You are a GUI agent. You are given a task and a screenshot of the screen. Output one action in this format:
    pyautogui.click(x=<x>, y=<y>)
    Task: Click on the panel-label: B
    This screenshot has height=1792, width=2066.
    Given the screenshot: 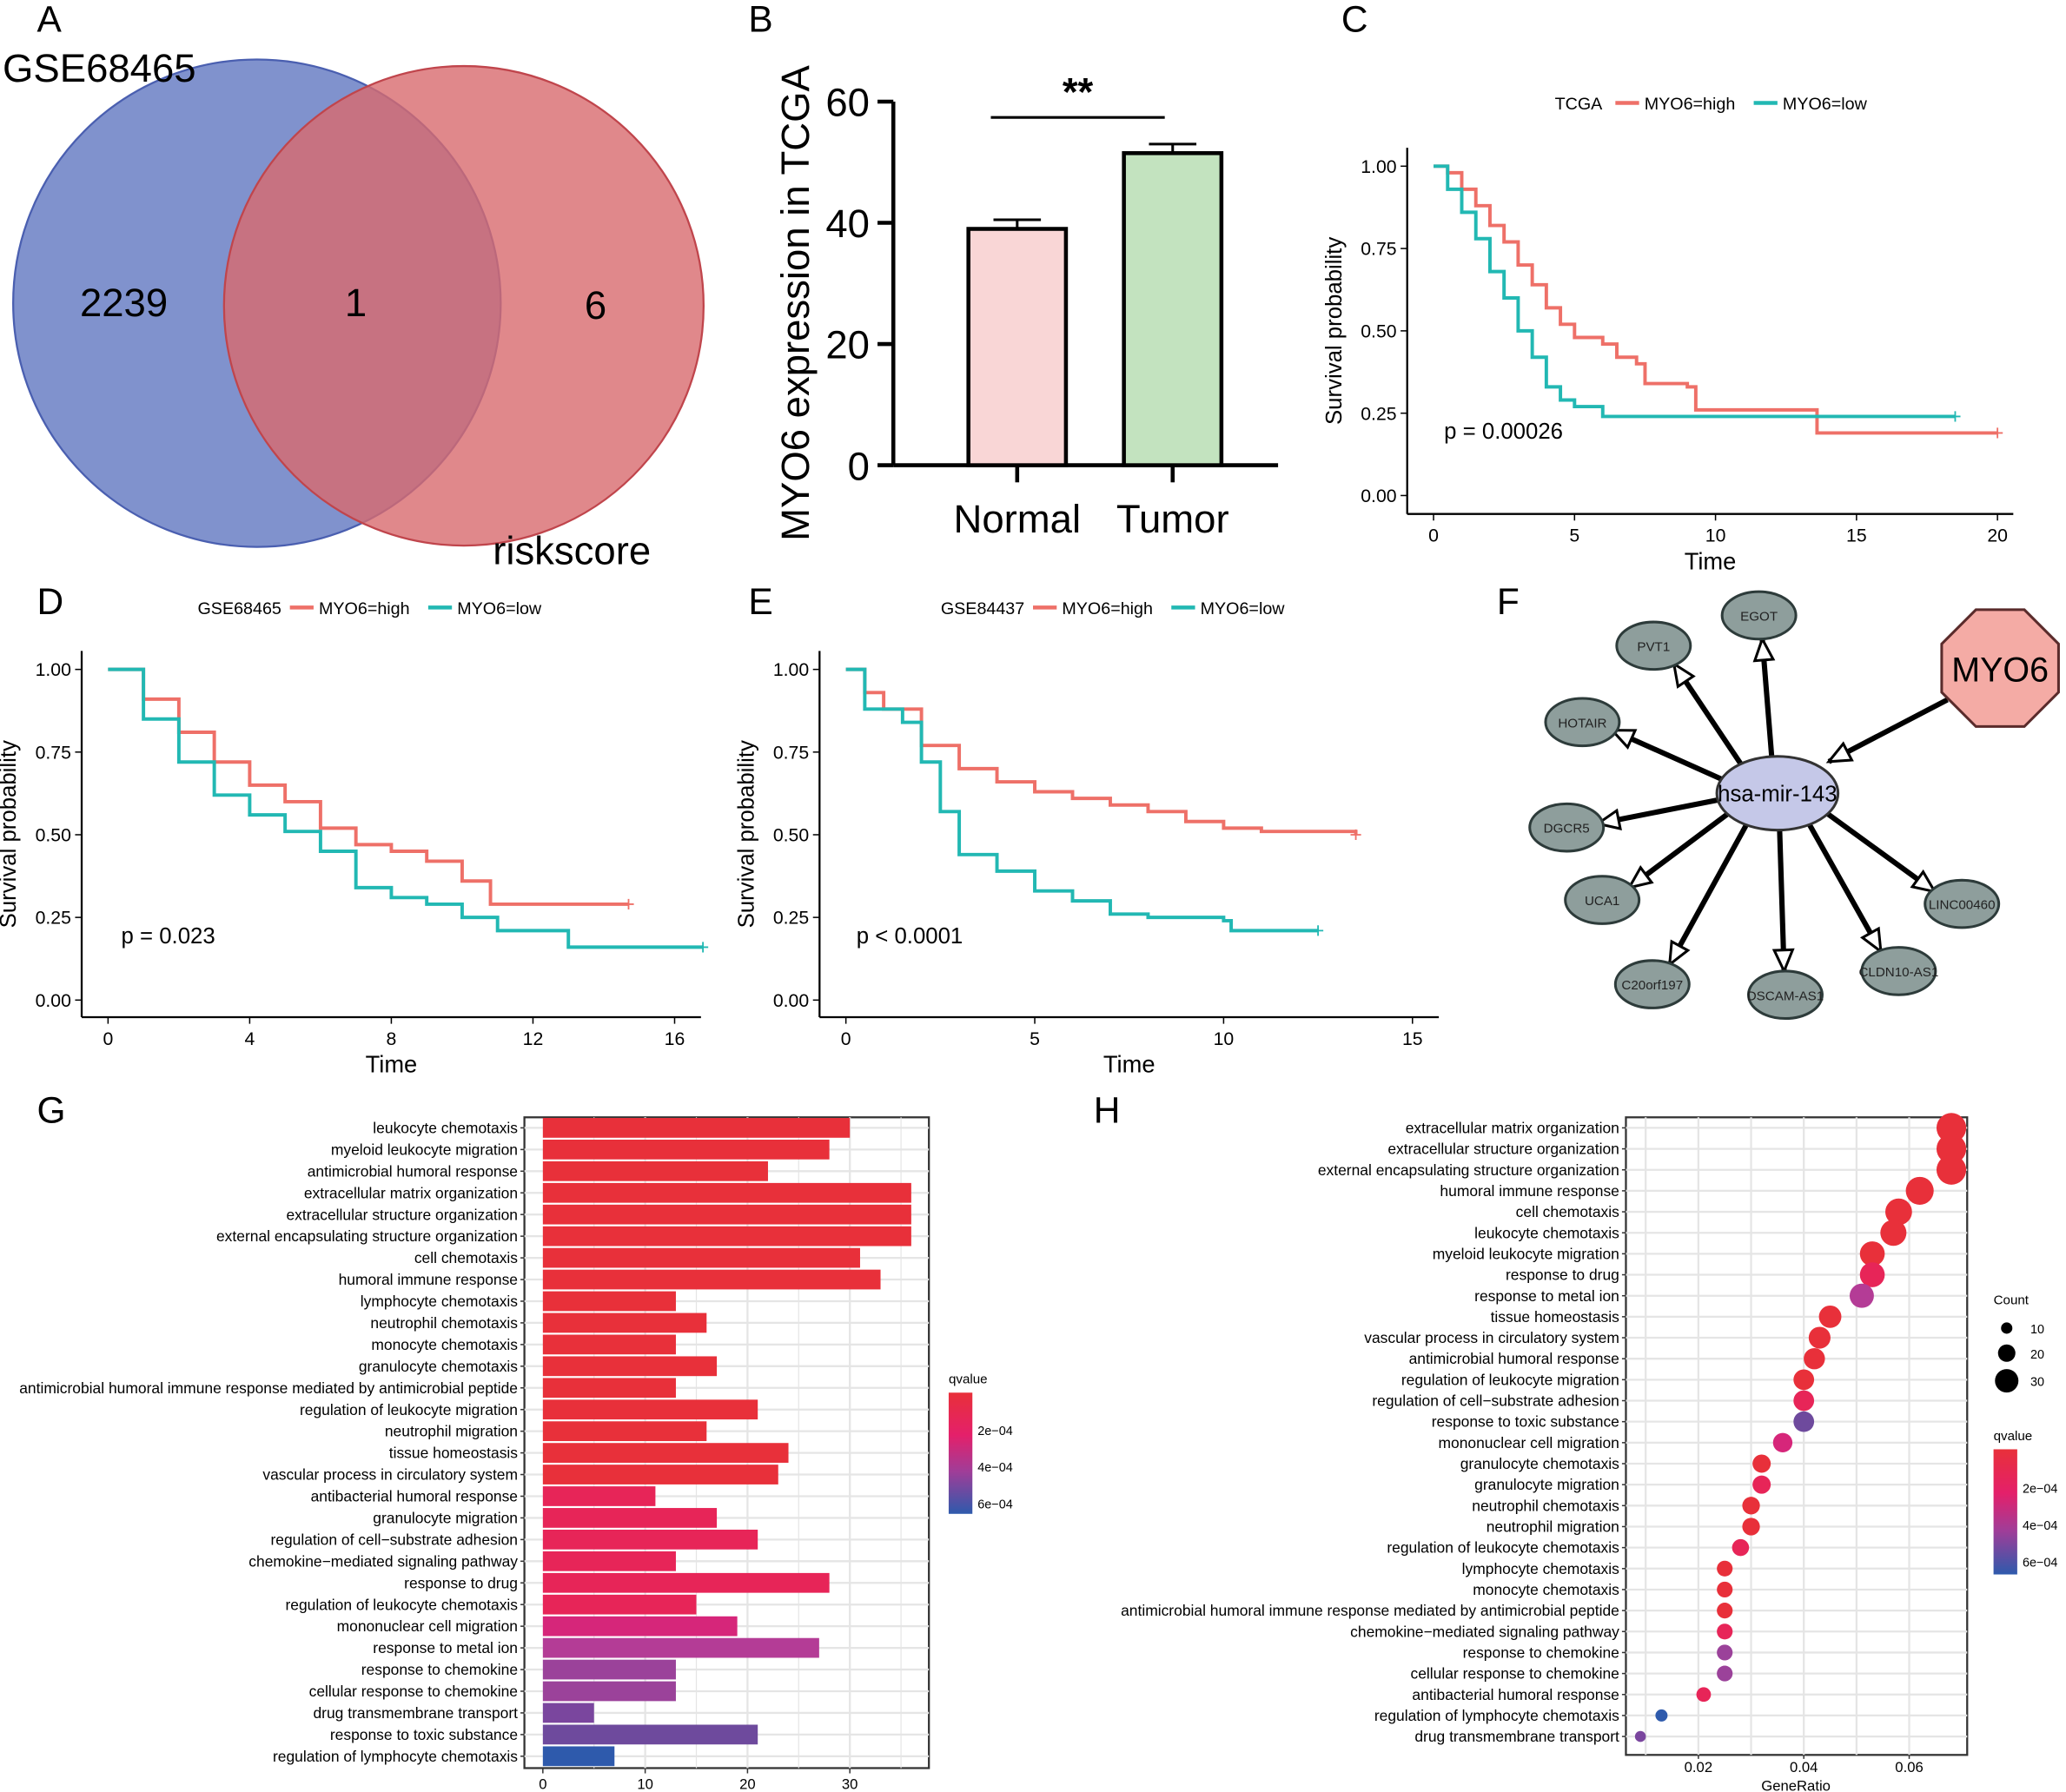 What is the action you would take?
    pyautogui.click(x=760, y=20)
    